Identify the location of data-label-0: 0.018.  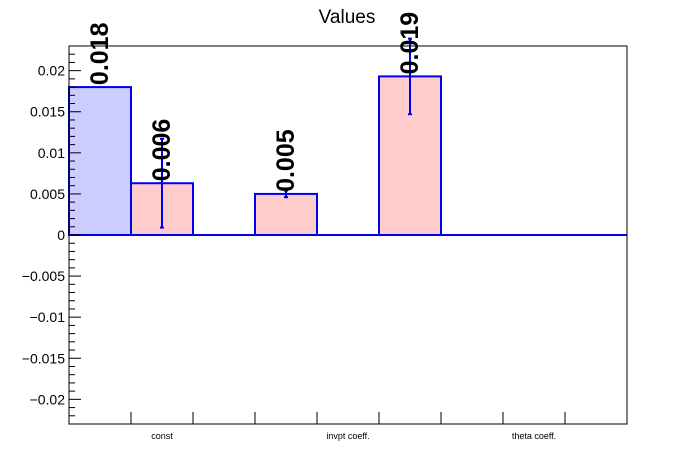
(100, 53).